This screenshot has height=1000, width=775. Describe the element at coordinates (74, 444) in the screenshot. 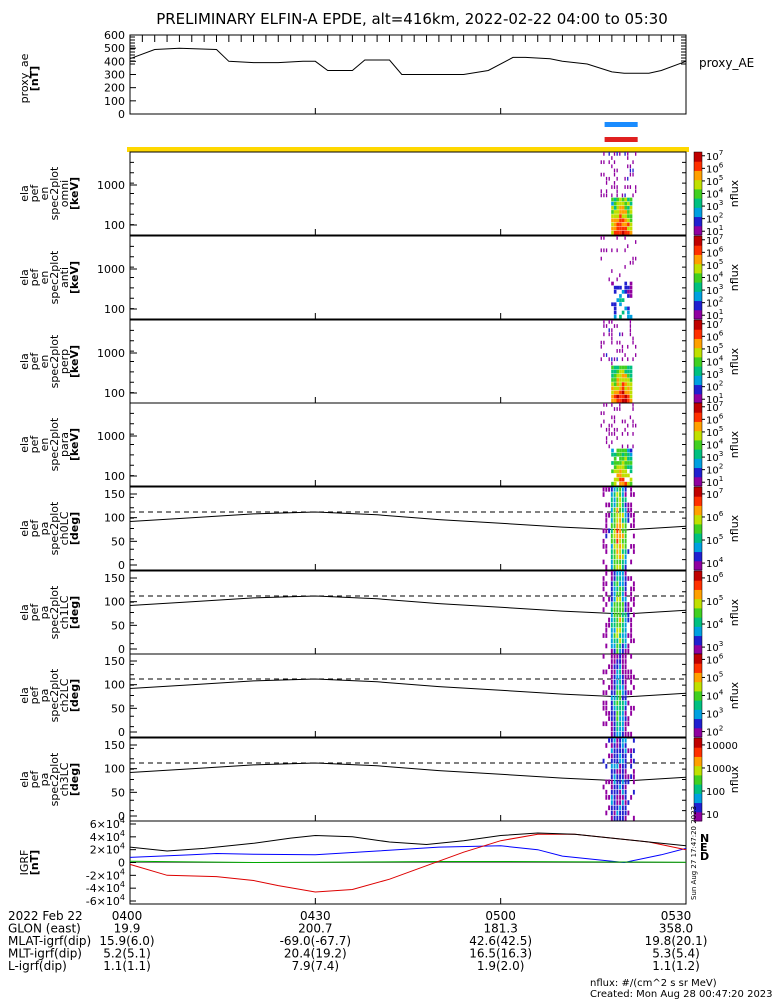

I see `y-axis-label-line: [keV]` at that location.